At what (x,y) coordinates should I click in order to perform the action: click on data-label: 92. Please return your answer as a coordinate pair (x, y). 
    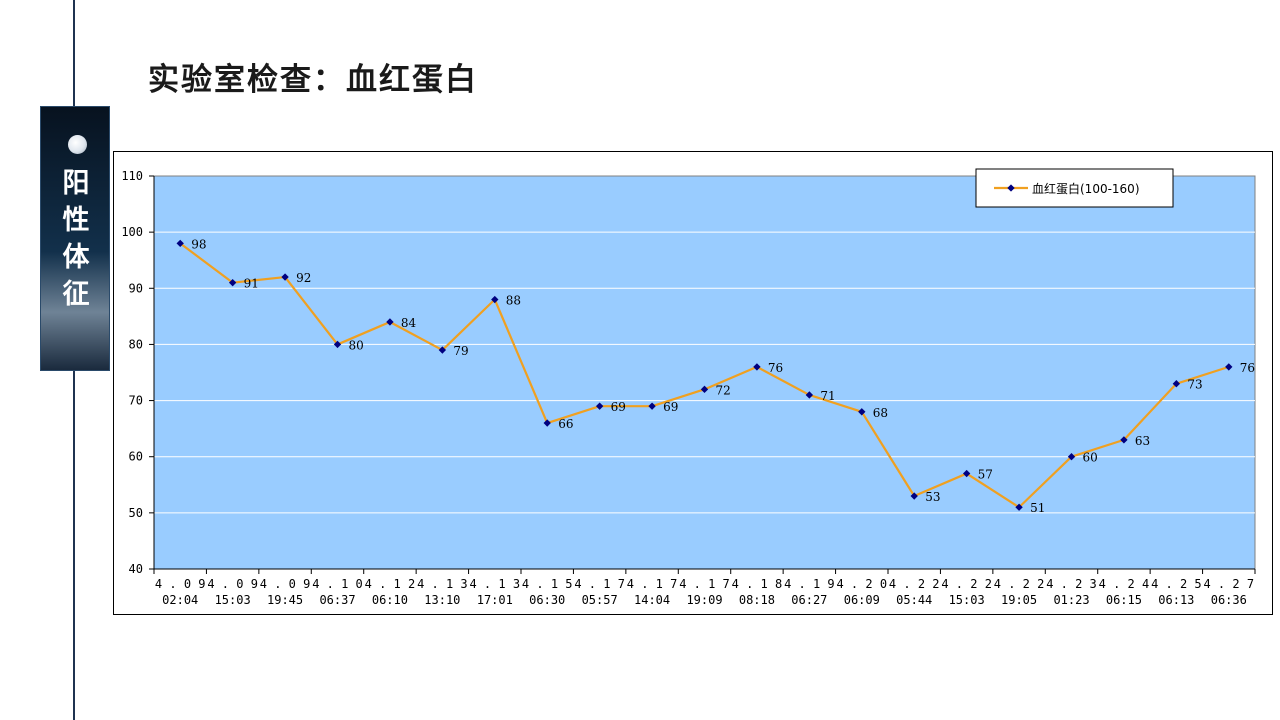
    Looking at the image, I should click on (303, 278).